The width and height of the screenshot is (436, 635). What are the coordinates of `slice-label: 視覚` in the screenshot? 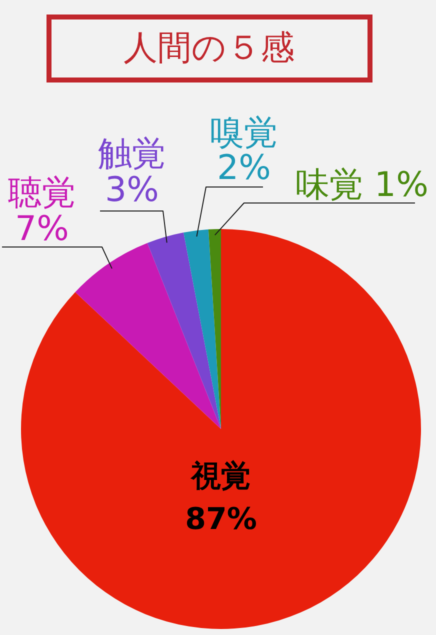 It's located at (220, 476).